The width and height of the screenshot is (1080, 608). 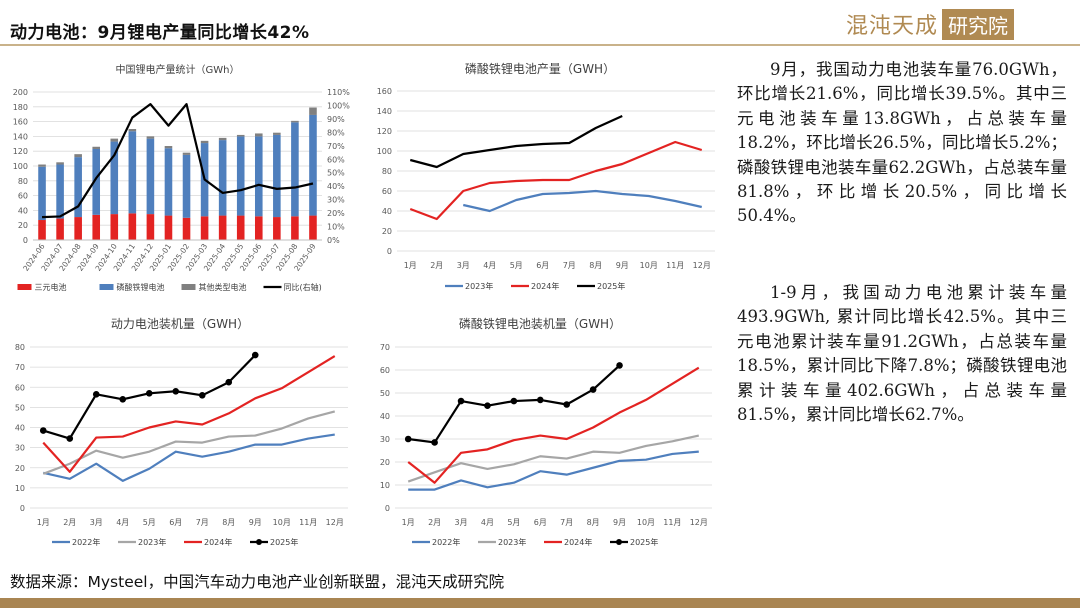 I want to click on y-tick-label: 50, so click(x=20, y=407).